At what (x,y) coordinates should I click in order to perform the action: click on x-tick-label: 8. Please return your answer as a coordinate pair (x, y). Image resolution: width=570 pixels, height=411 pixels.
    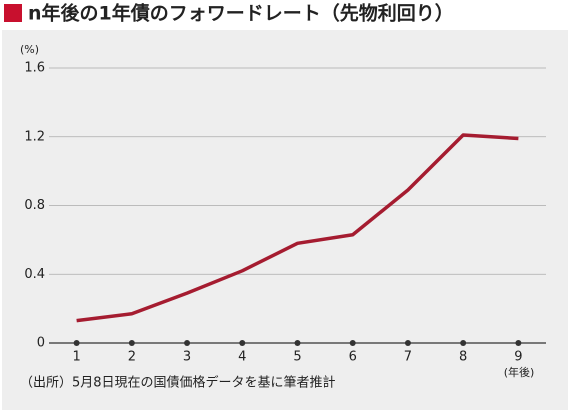
    Looking at the image, I should click on (463, 357).